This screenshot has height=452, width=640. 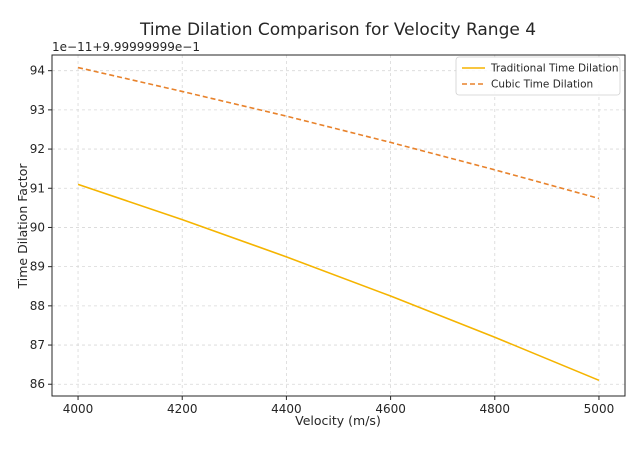 I want to click on y-tick-label: 90, so click(x=37, y=227).